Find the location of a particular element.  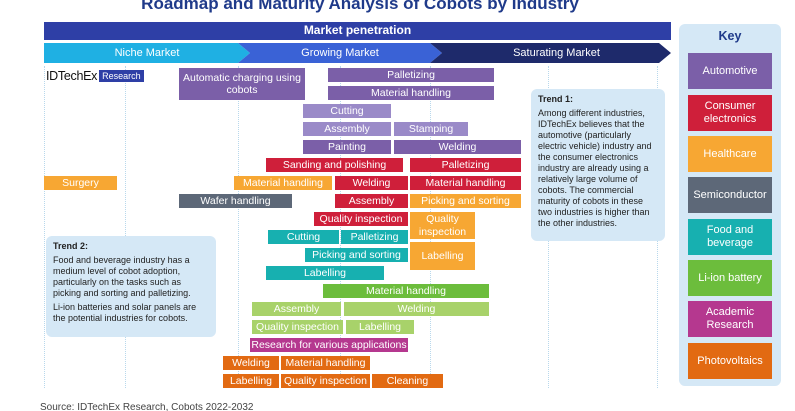

logo-name: IDTechEx is located at coordinates (72, 75).